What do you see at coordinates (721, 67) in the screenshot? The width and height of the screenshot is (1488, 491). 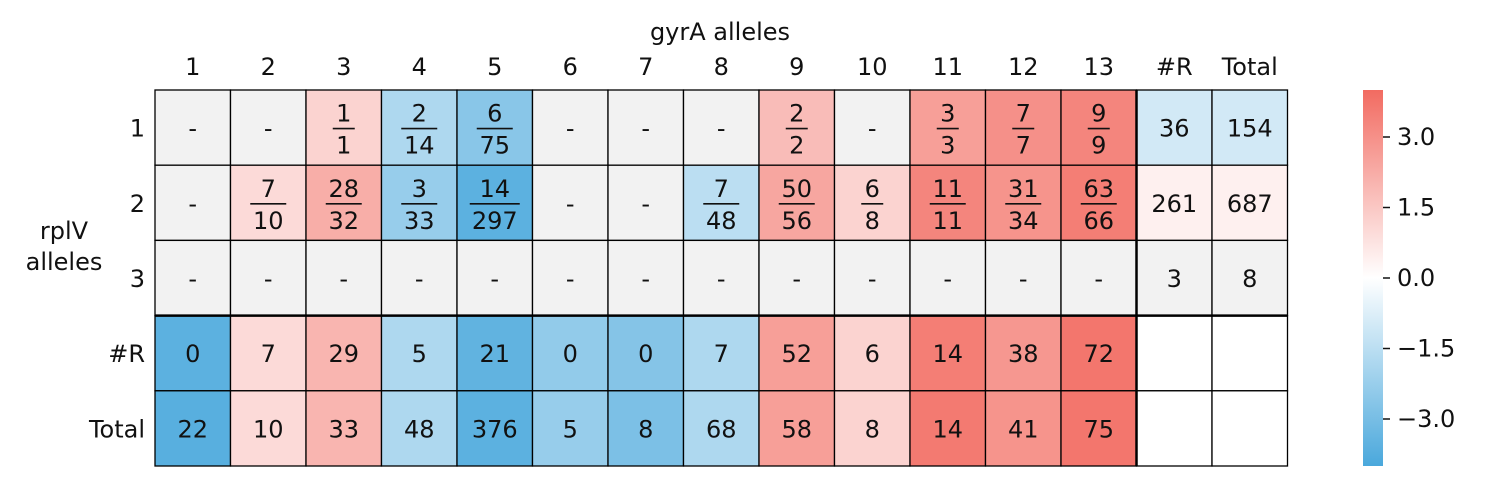 I see `column-label: 8` at bounding box center [721, 67].